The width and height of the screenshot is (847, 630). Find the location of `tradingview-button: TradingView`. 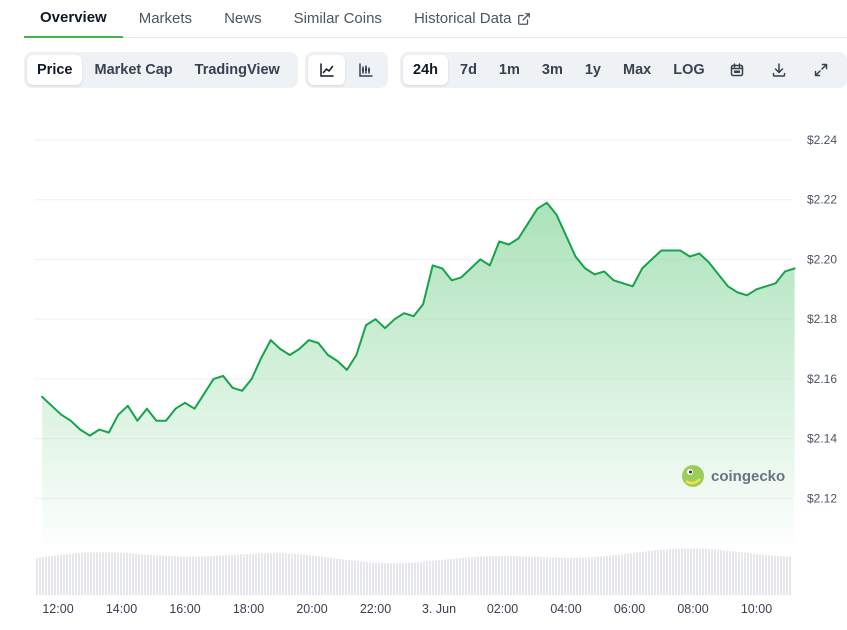

tradingview-button: TradingView is located at coordinates (237, 70).